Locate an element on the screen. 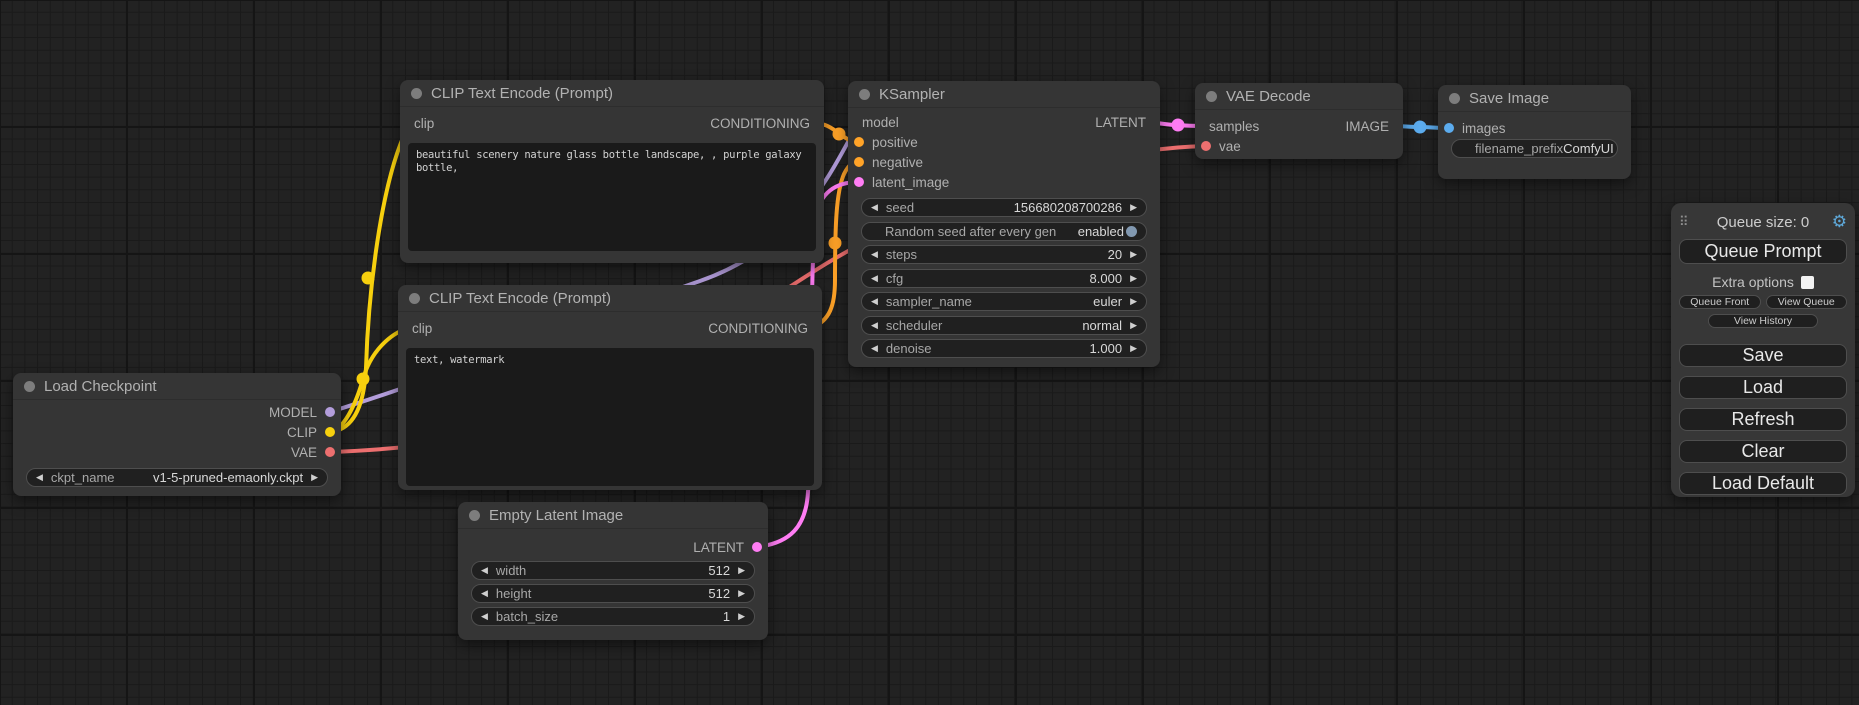 This screenshot has height=705, width=1859. queue-prompt-button: Queue Prompt is located at coordinates (1763, 251).